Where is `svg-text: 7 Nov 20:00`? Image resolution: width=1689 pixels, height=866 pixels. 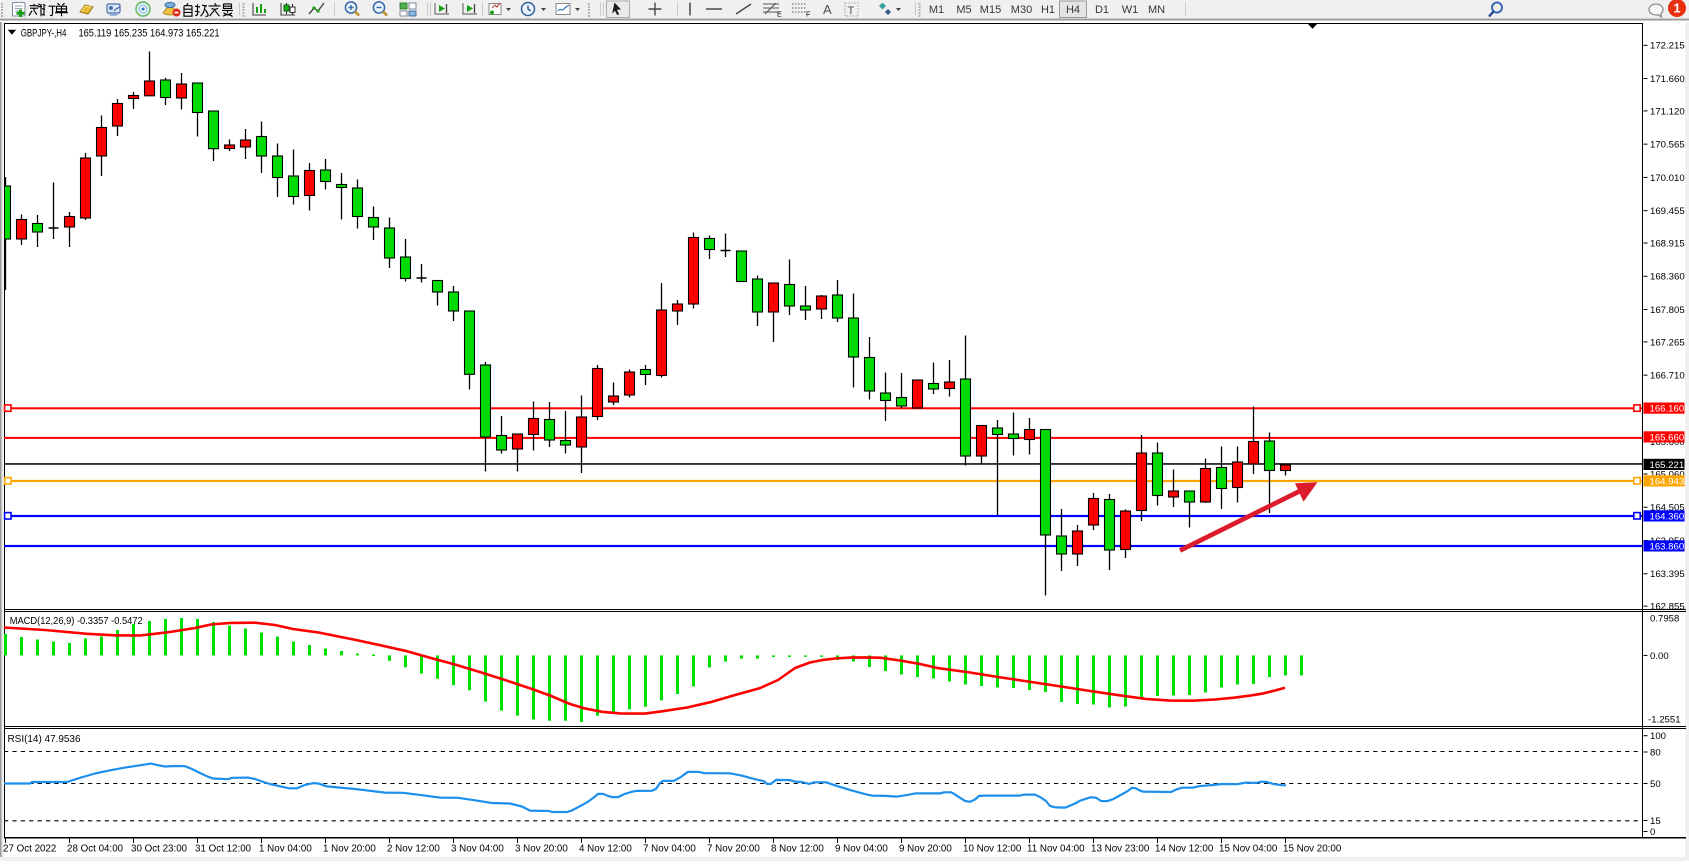
svg-text: 7 Nov 20:00 is located at coordinates (733, 848).